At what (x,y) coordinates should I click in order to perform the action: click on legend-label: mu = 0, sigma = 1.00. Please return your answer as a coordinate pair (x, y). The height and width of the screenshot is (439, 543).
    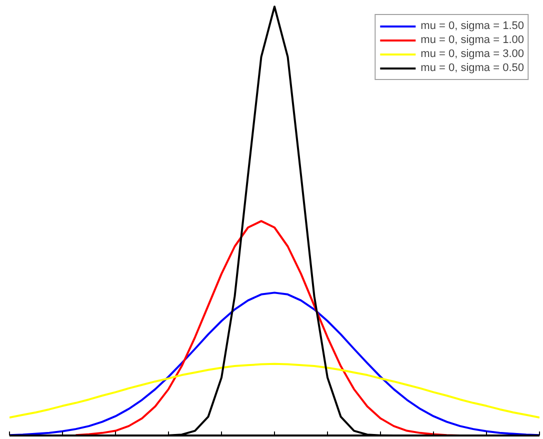
    Looking at the image, I should click on (472, 40).